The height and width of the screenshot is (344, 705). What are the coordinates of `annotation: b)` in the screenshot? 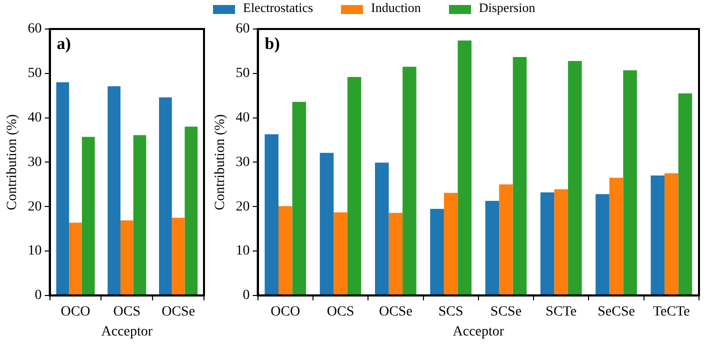 It's located at (272, 43).